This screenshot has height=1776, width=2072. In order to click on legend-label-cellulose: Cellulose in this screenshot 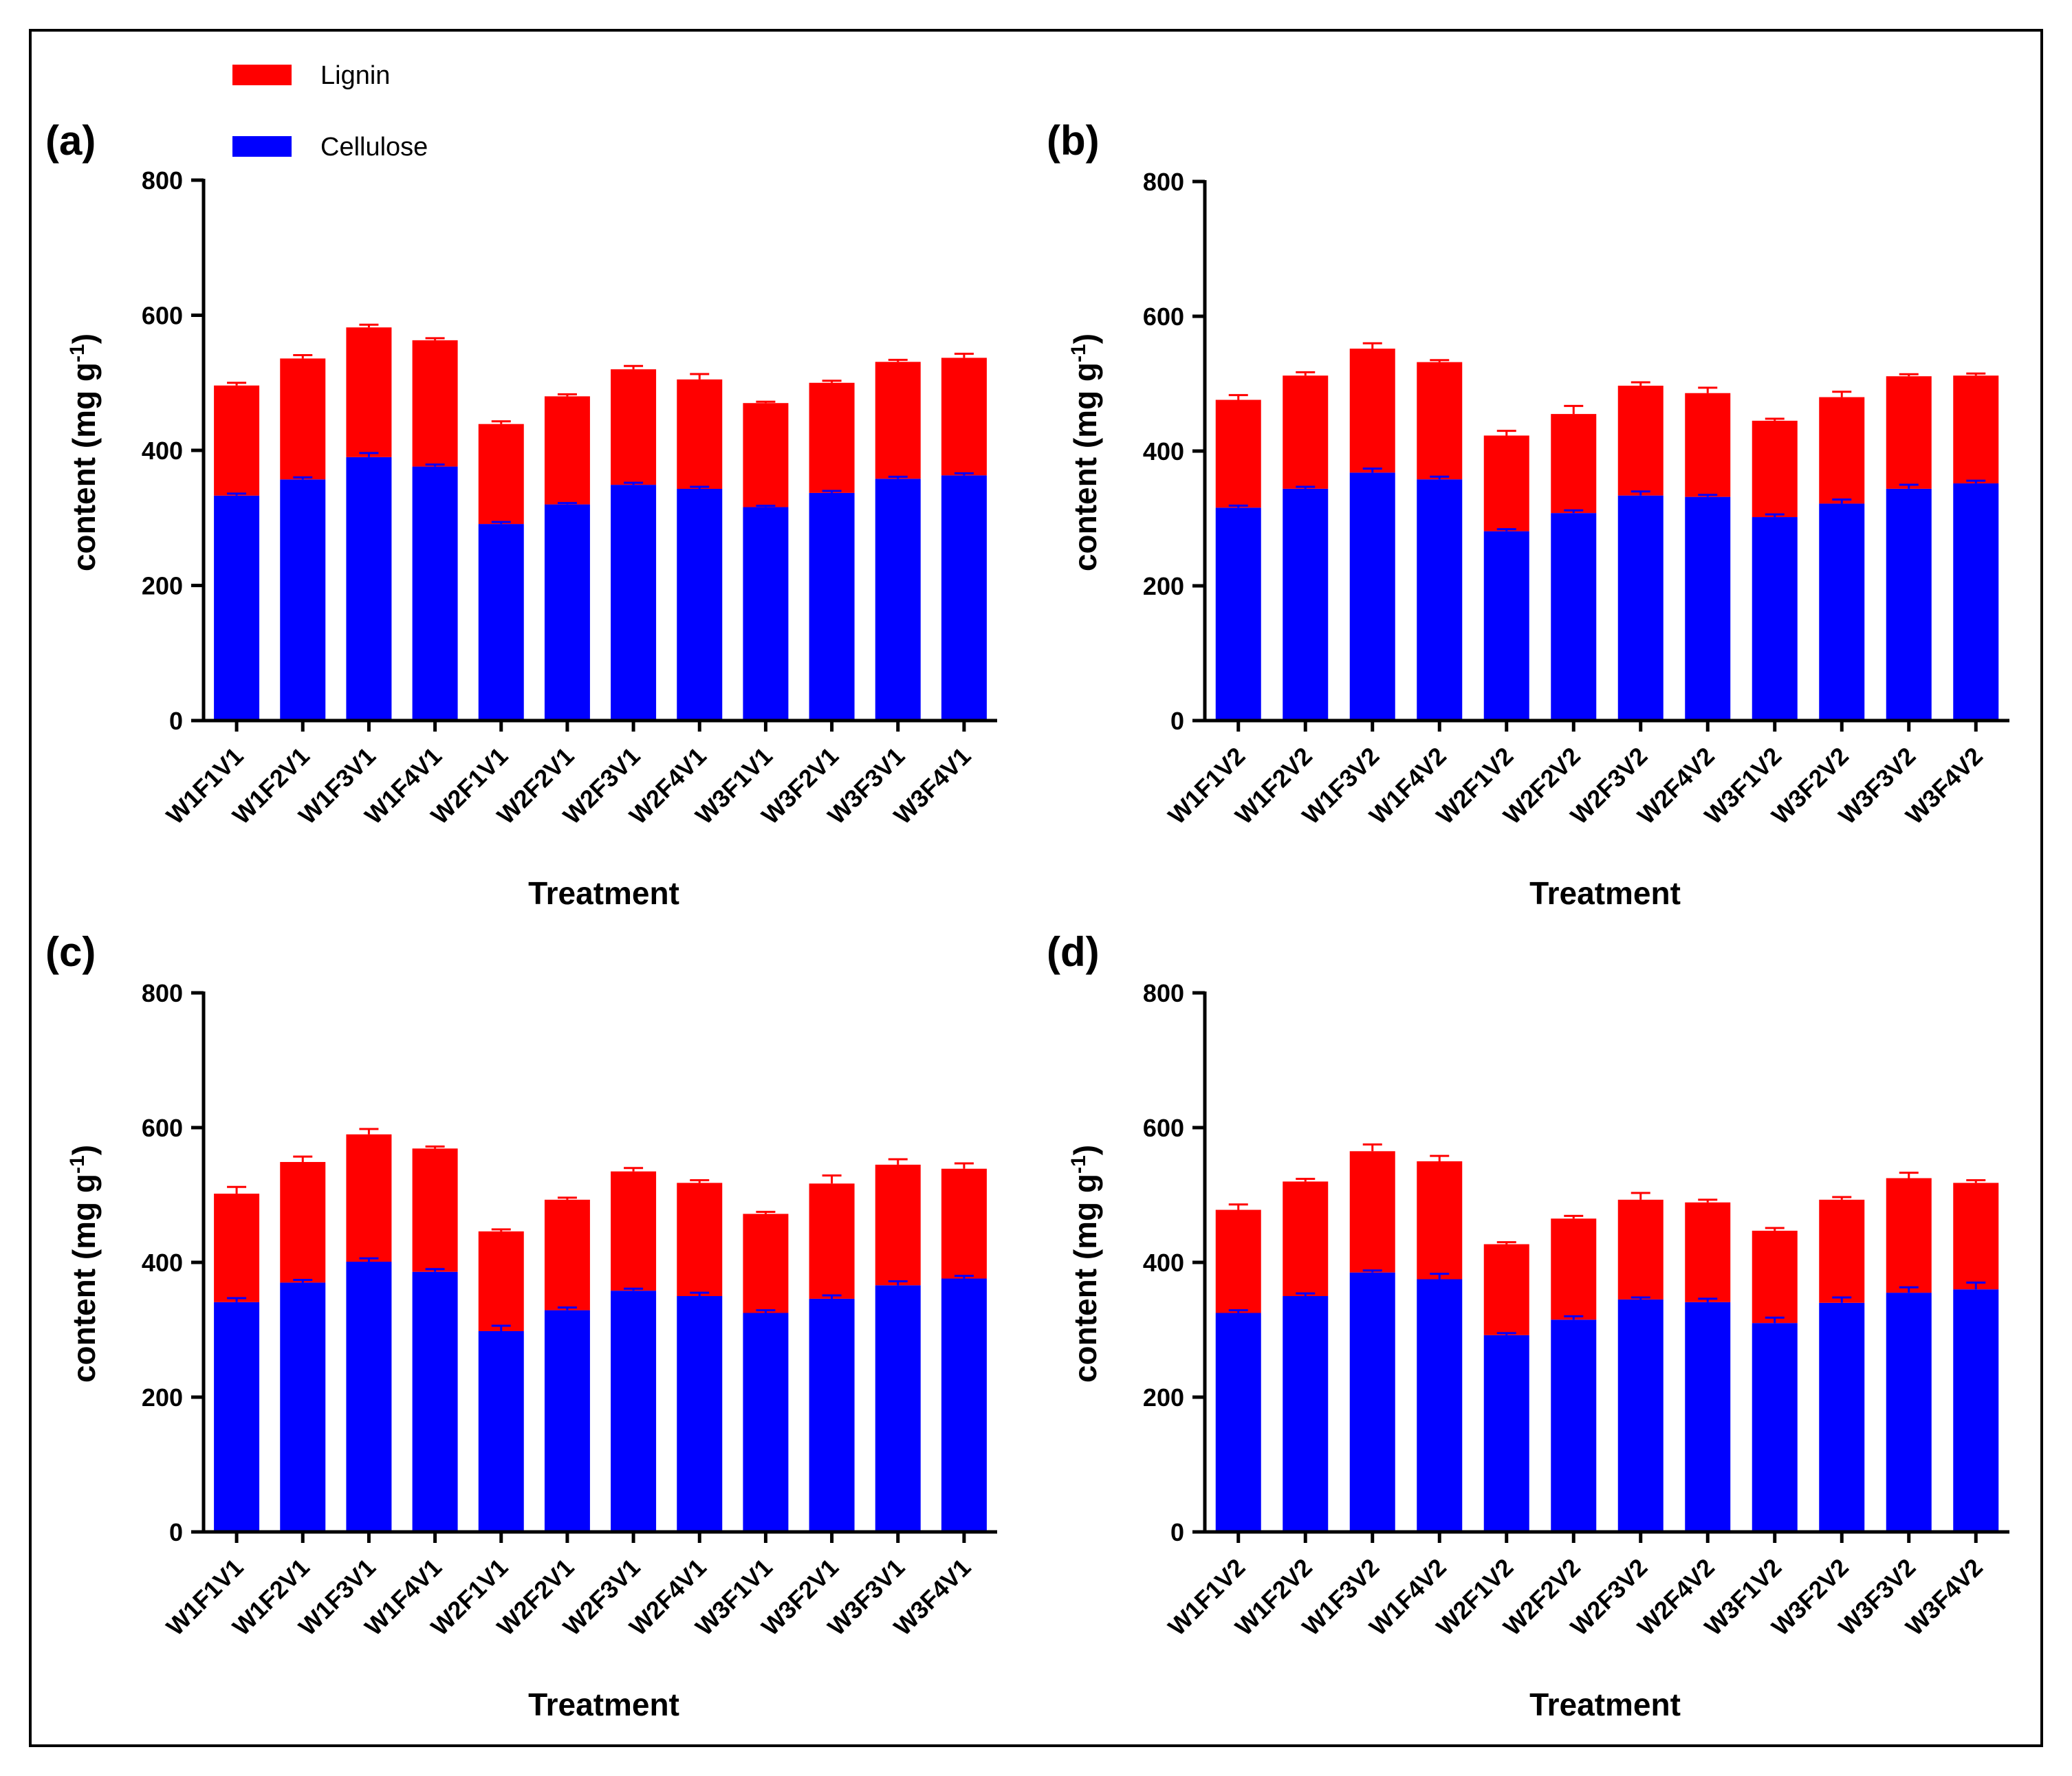, I will do `click(374, 147)`.